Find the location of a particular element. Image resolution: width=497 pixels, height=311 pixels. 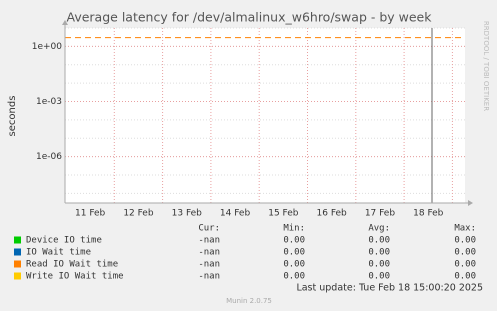

legend-header: Avg: is located at coordinates (379, 229).